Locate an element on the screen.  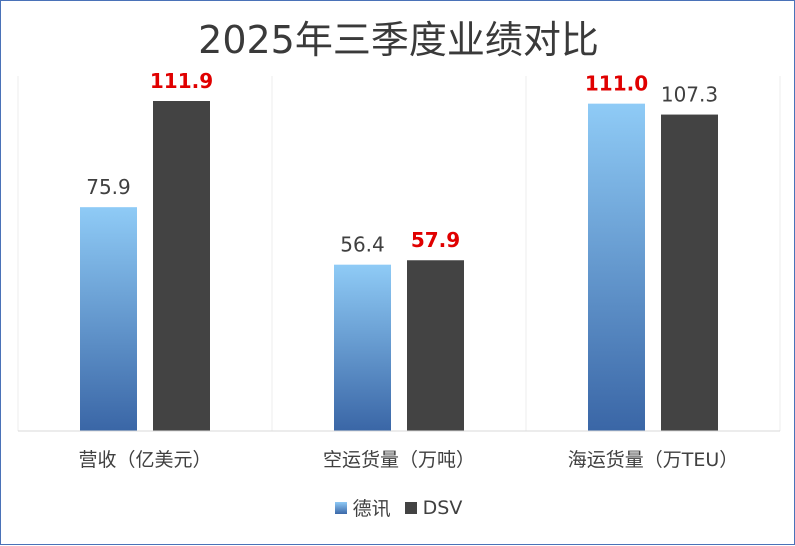
legend-item-dsv: DSV is located at coordinates (433, 507).